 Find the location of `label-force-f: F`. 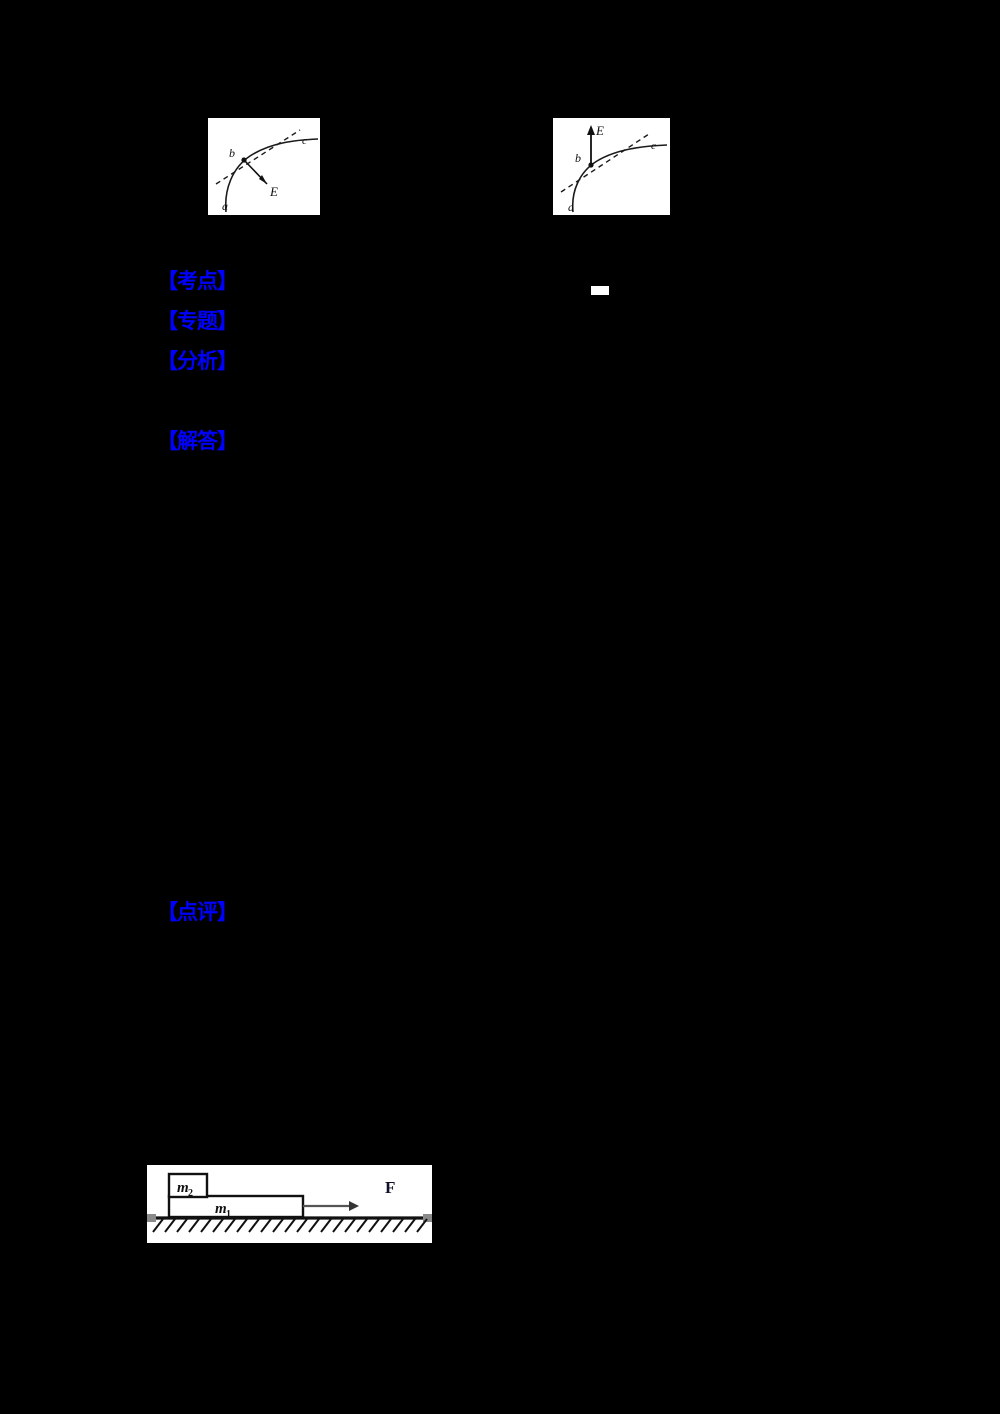

label-force-f: F is located at coordinates (390, 1187).